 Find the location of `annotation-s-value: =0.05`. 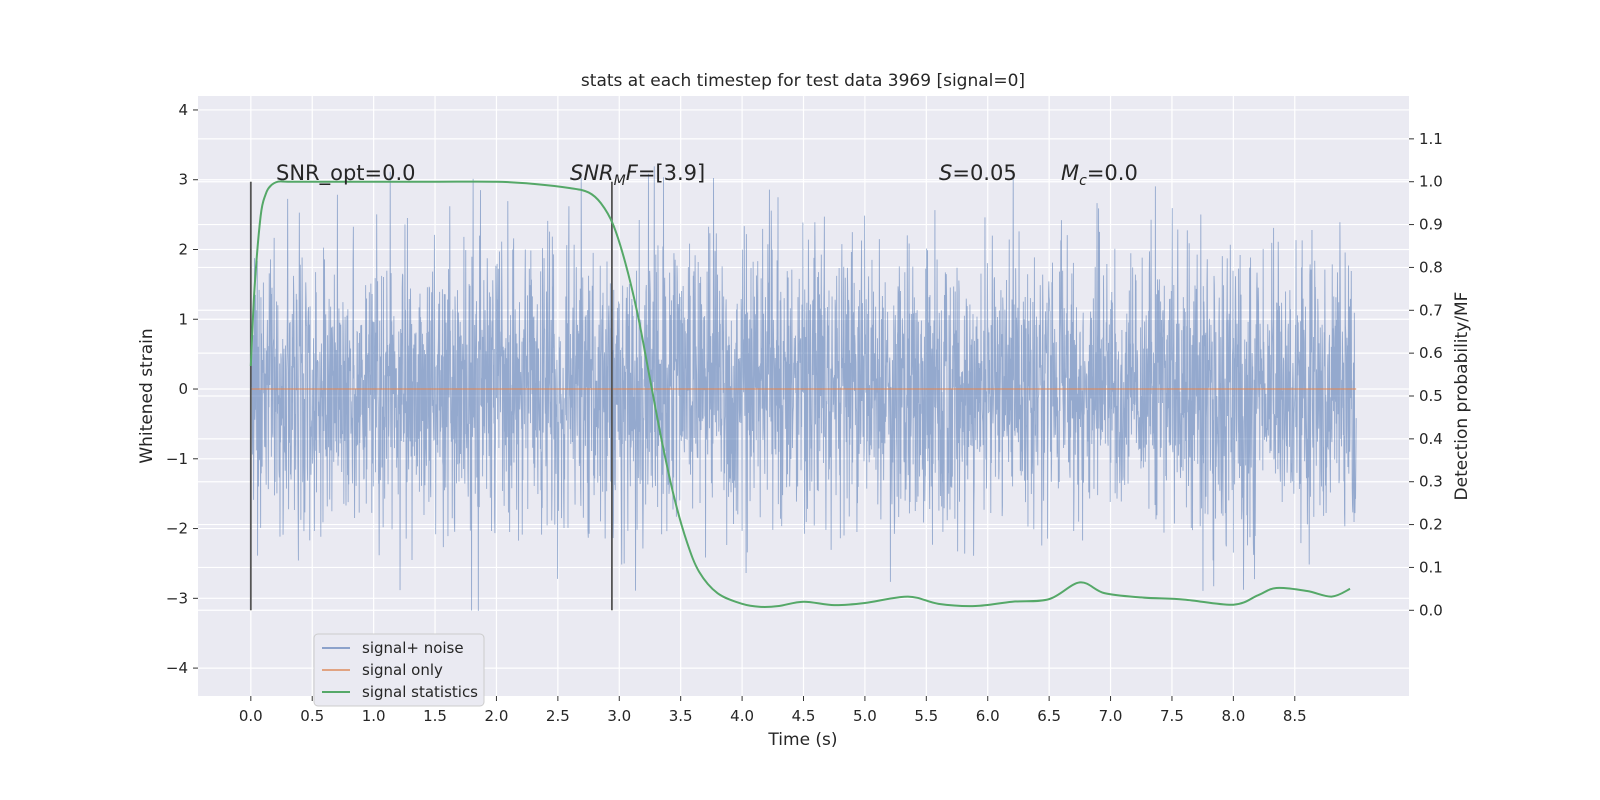

annotation-s-value: =0.05 is located at coordinates (984, 173).